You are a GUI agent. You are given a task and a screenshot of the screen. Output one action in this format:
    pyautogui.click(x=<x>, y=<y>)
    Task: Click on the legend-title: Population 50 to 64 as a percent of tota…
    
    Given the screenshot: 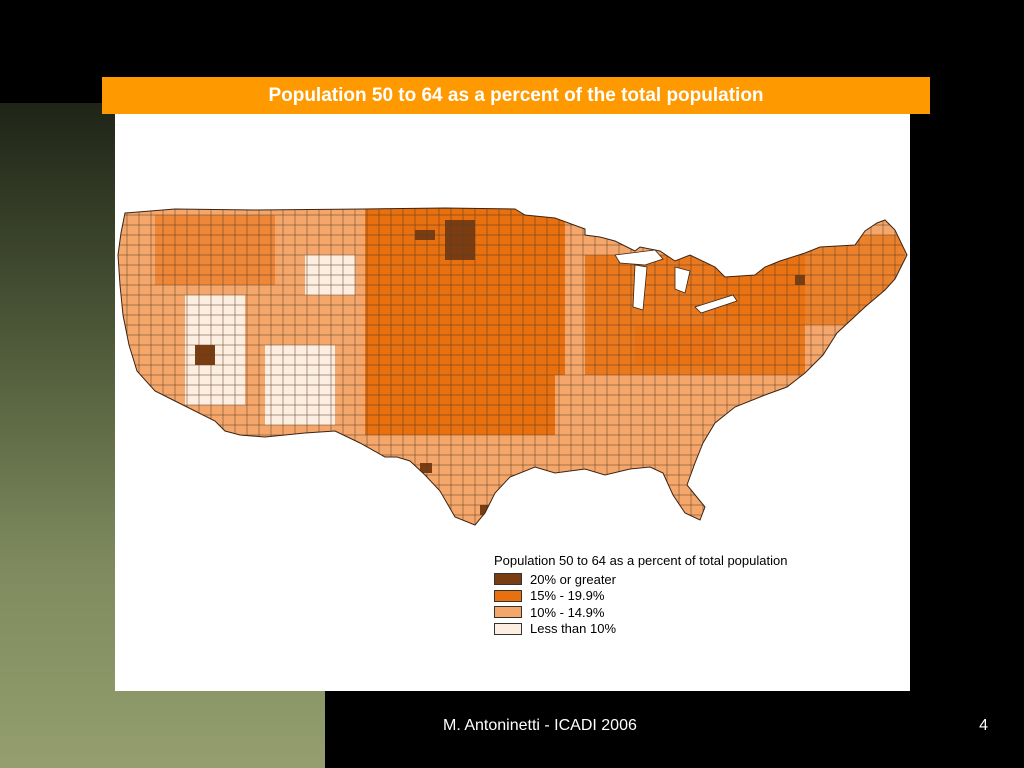 What is the action you would take?
    pyautogui.click(x=641, y=560)
    